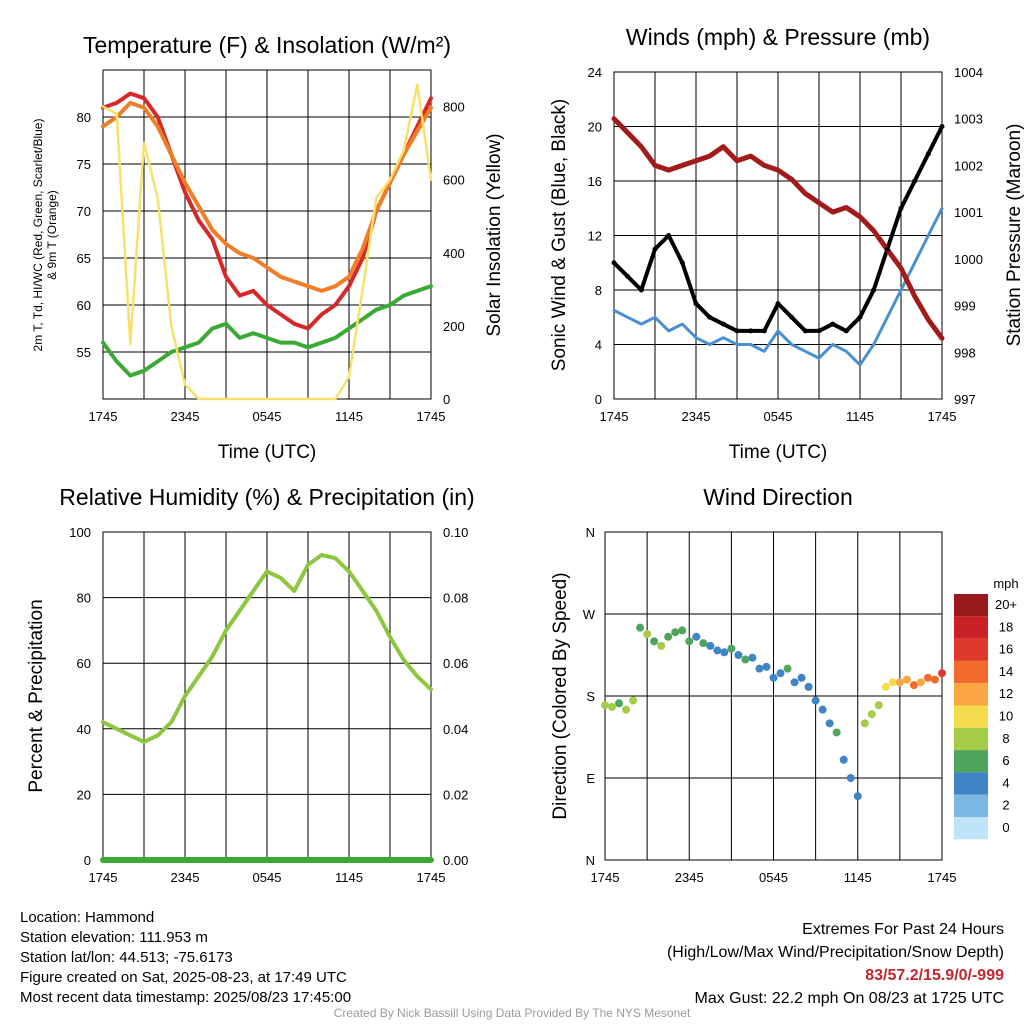  Describe the element at coordinates (1006, 671) in the screenshot. I see `colorbar-label: 14` at that location.